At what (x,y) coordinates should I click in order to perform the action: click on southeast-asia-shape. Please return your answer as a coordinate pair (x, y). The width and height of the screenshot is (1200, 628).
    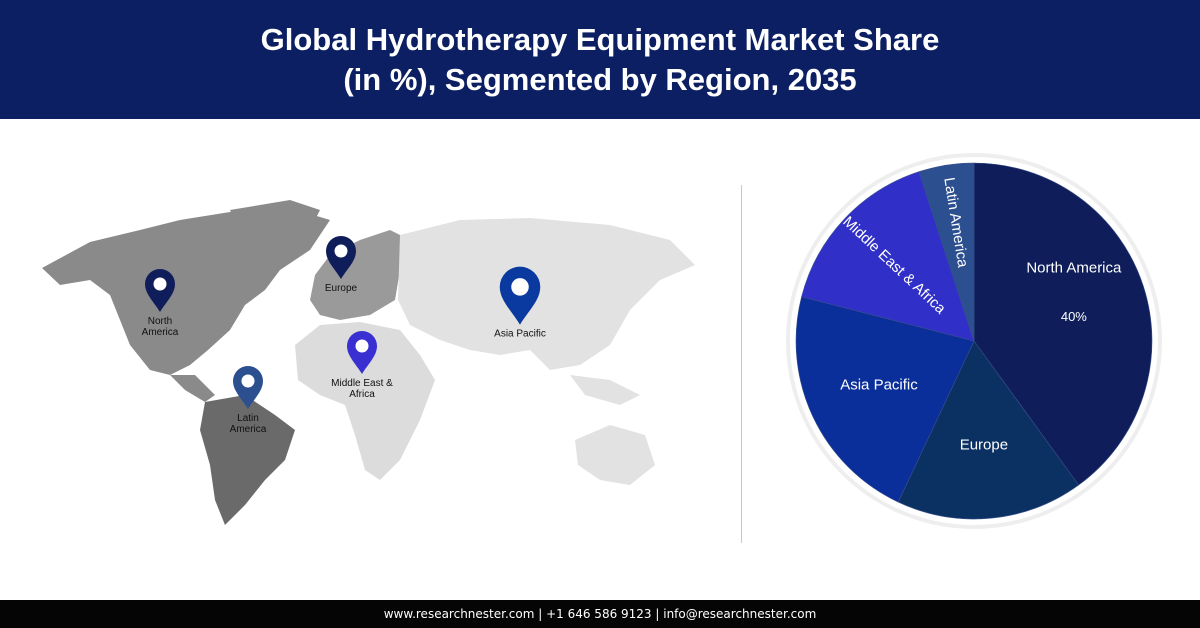
    Looking at the image, I should click on (605, 390).